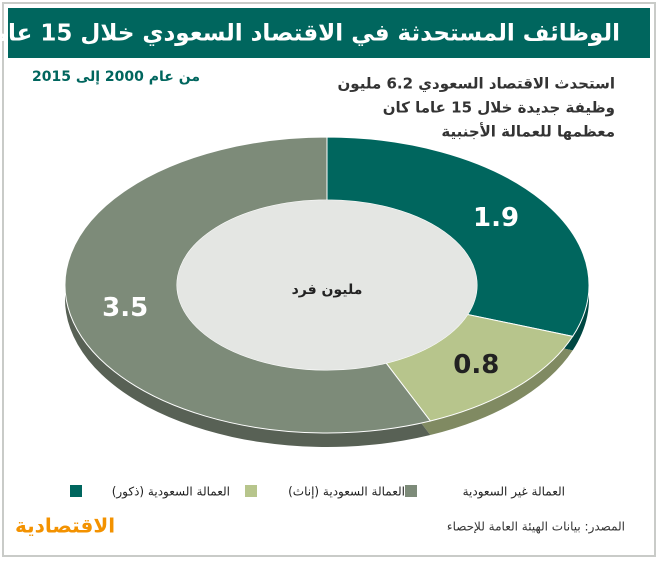  What do you see at coordinates (125, 308) in the screenshot?
I see `data-label: 3.5` at bounding box center [125, 308].